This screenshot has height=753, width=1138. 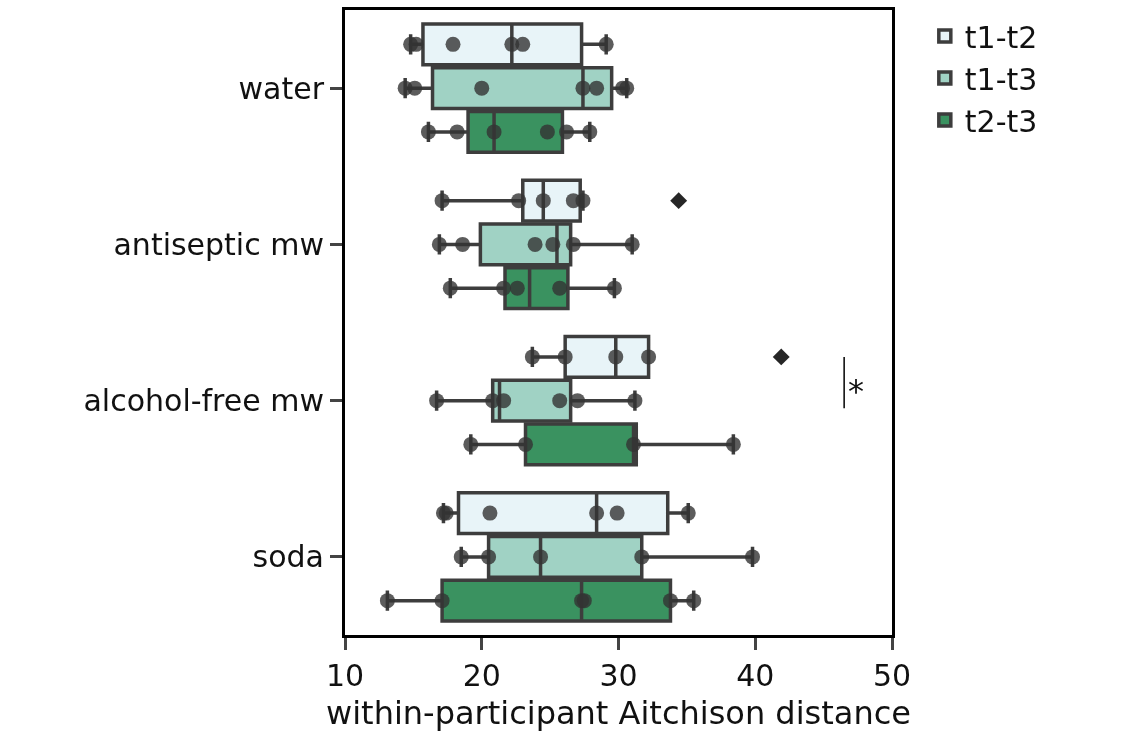 What do you see at coordinates (856, 391) in the screenshot?
I see `annotation: *` at bounding box center [856, 391].